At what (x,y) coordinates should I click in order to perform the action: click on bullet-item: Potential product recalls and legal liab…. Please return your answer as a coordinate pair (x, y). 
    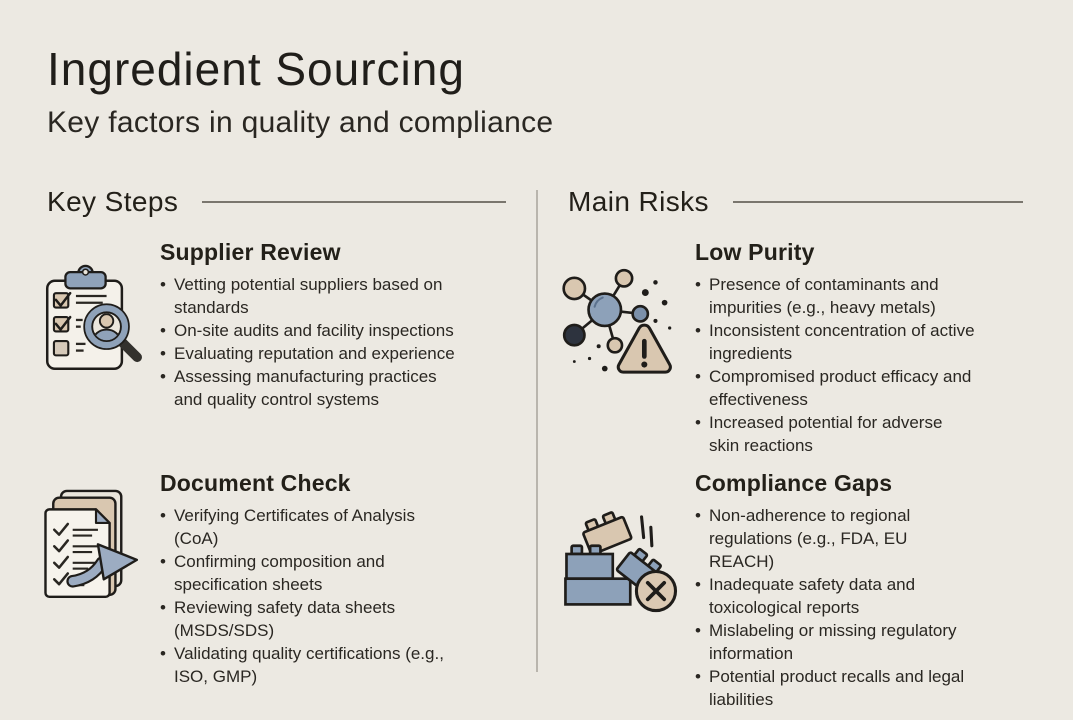
    Looking at the image, I should click on (836, 688).